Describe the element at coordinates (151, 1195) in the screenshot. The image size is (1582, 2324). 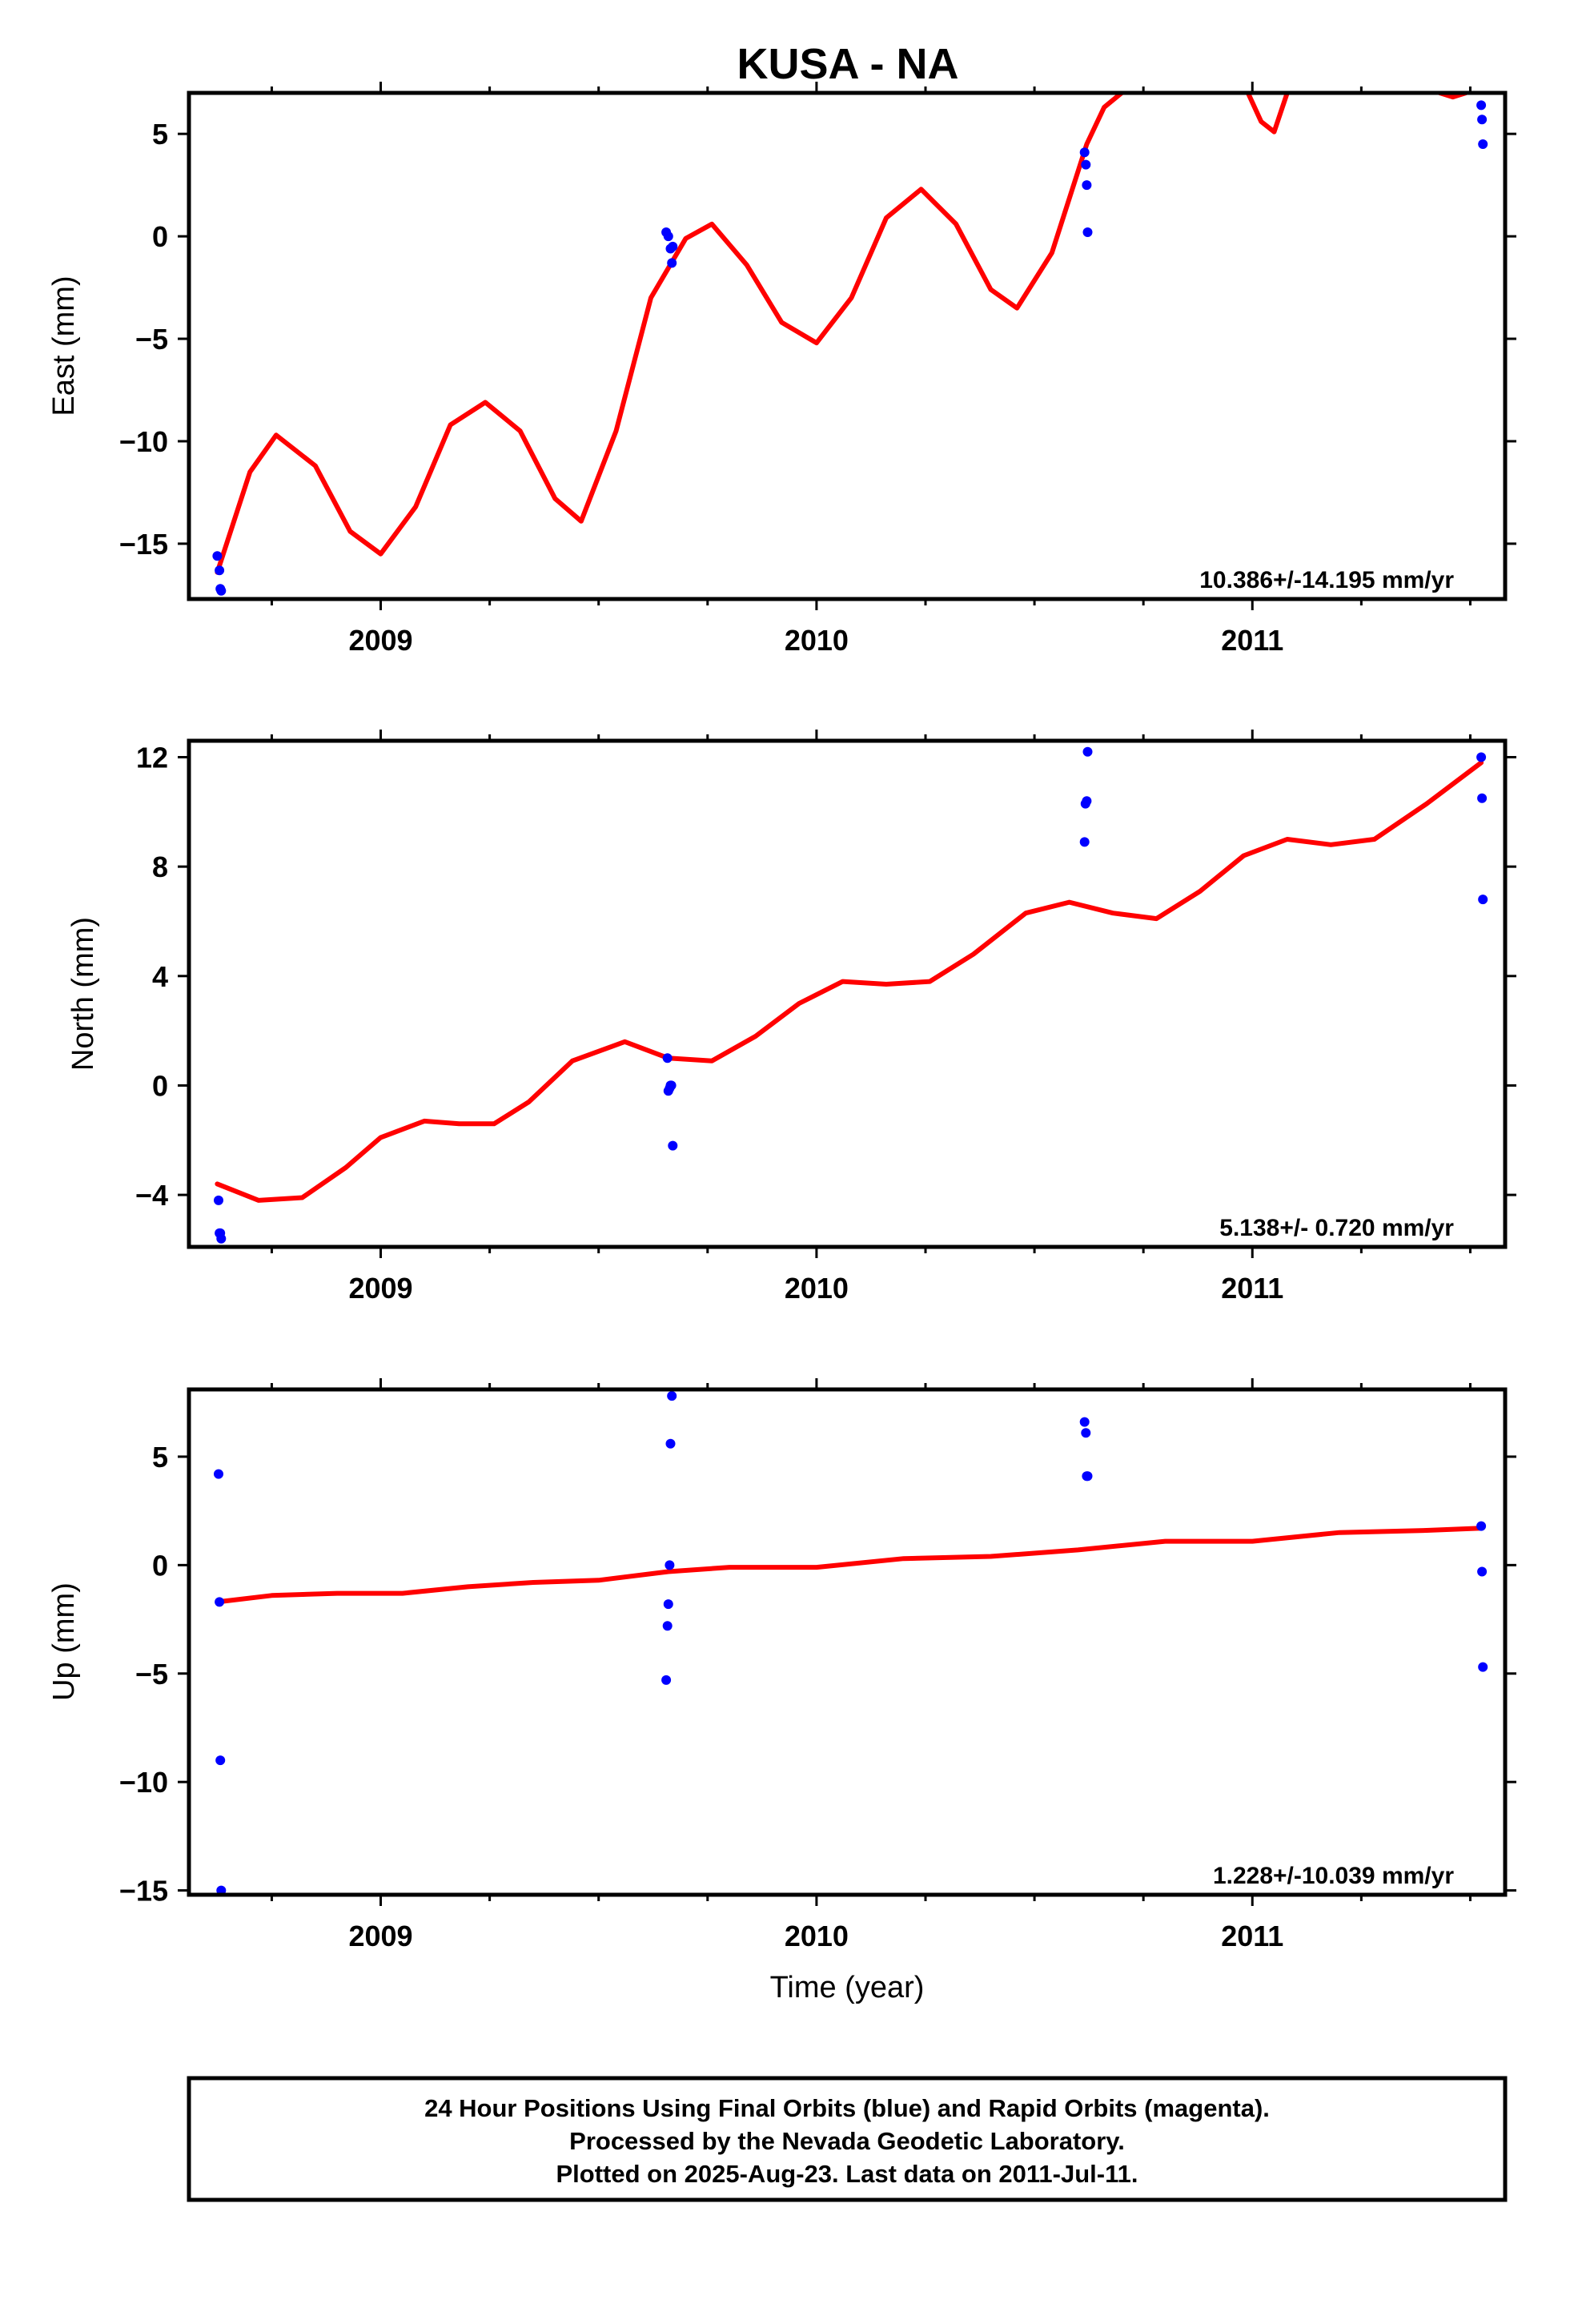
I see `y-tick-label: −4` at that location.